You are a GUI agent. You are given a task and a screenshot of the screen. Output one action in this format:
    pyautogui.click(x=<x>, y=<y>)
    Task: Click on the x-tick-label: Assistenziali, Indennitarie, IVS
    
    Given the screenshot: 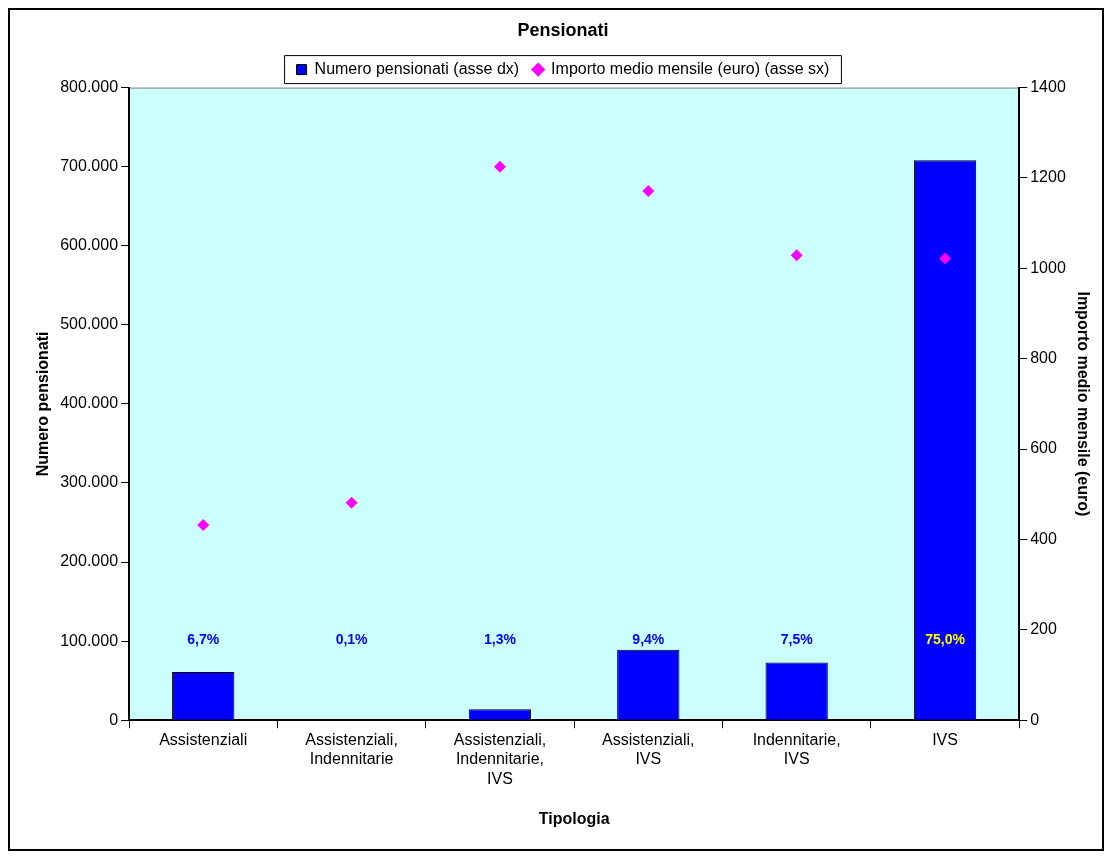 What is the action you would take?
    pyautogui.click(x=500, y=759)
    